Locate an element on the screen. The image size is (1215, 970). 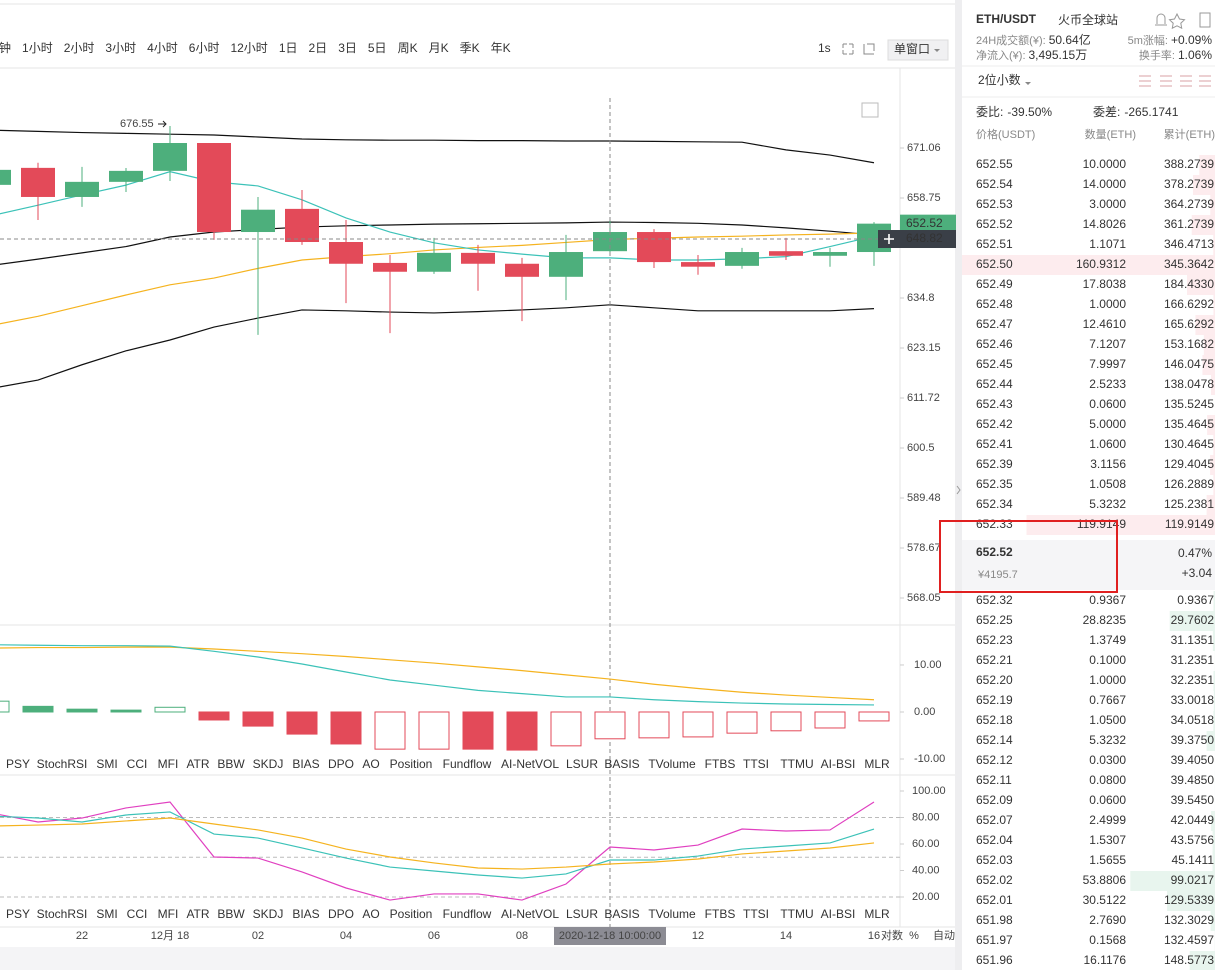
total-cell: 364.2739 is located at coordinates (1189, 204).